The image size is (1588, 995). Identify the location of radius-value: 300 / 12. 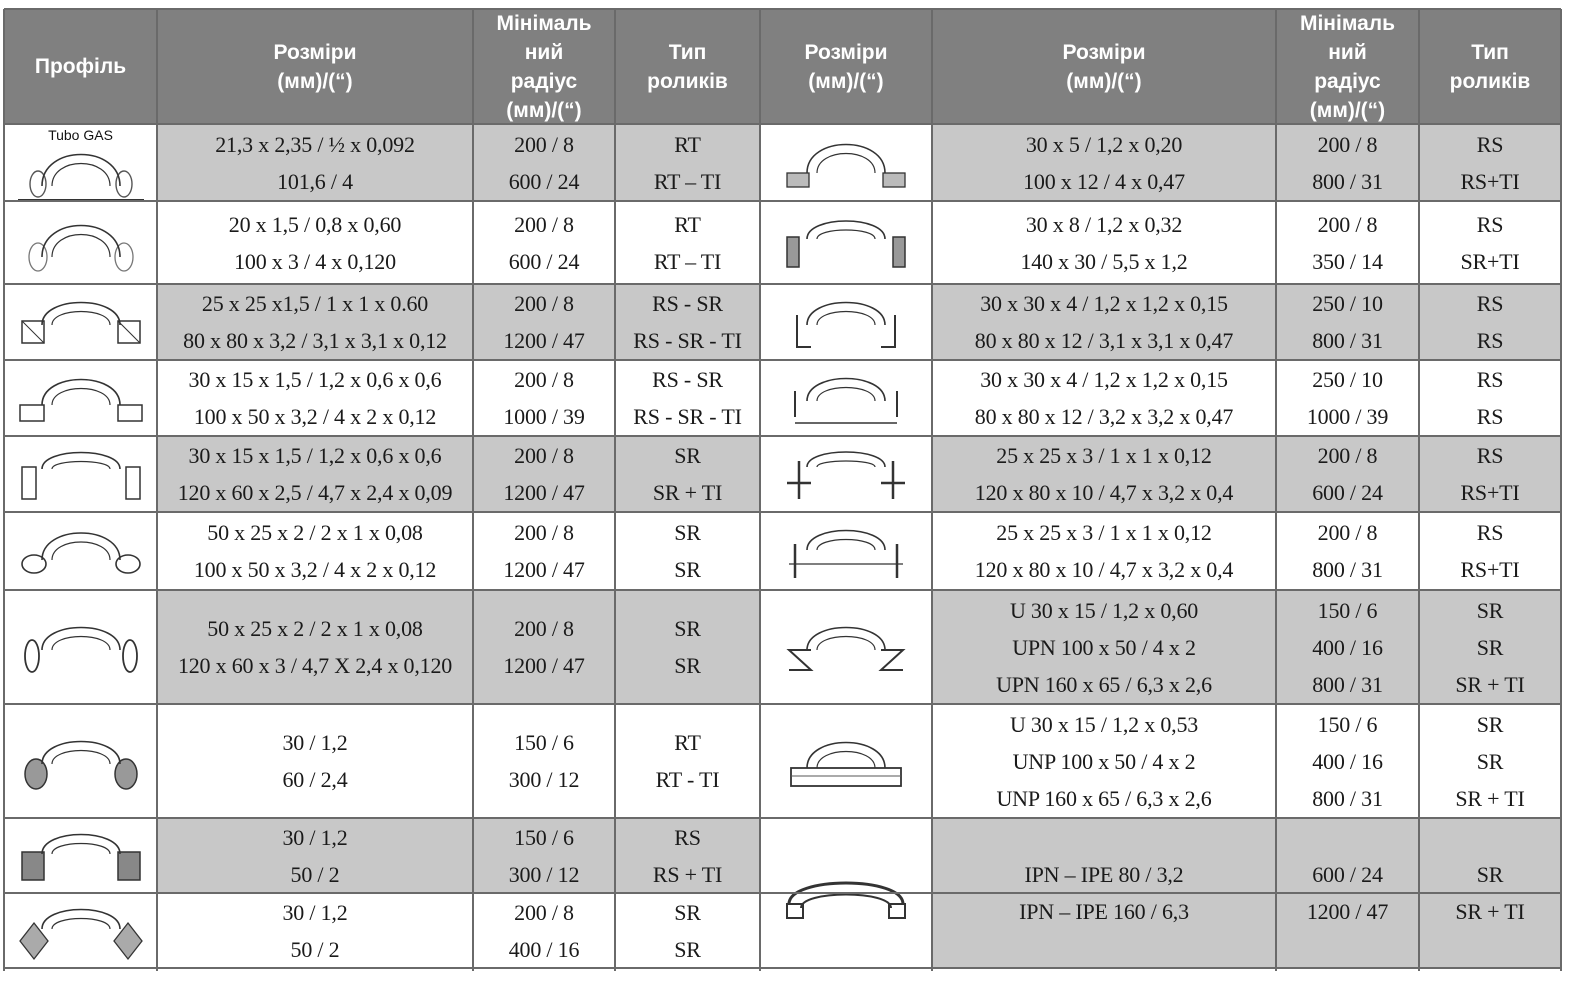
(544, 874).